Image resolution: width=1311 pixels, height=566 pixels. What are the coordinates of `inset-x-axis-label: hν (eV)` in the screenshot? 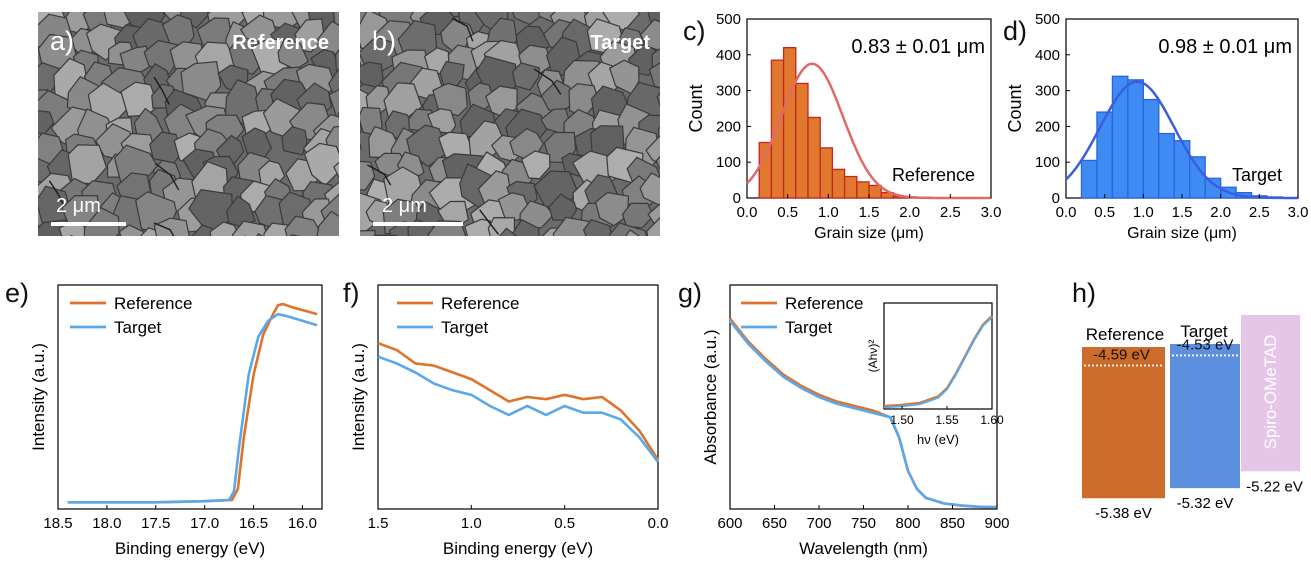 It's located at (938, 439).